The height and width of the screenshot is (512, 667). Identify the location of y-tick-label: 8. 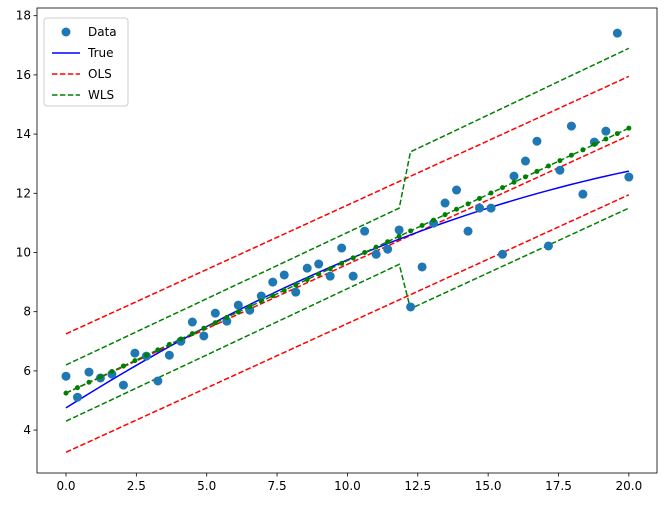
(27, 312).